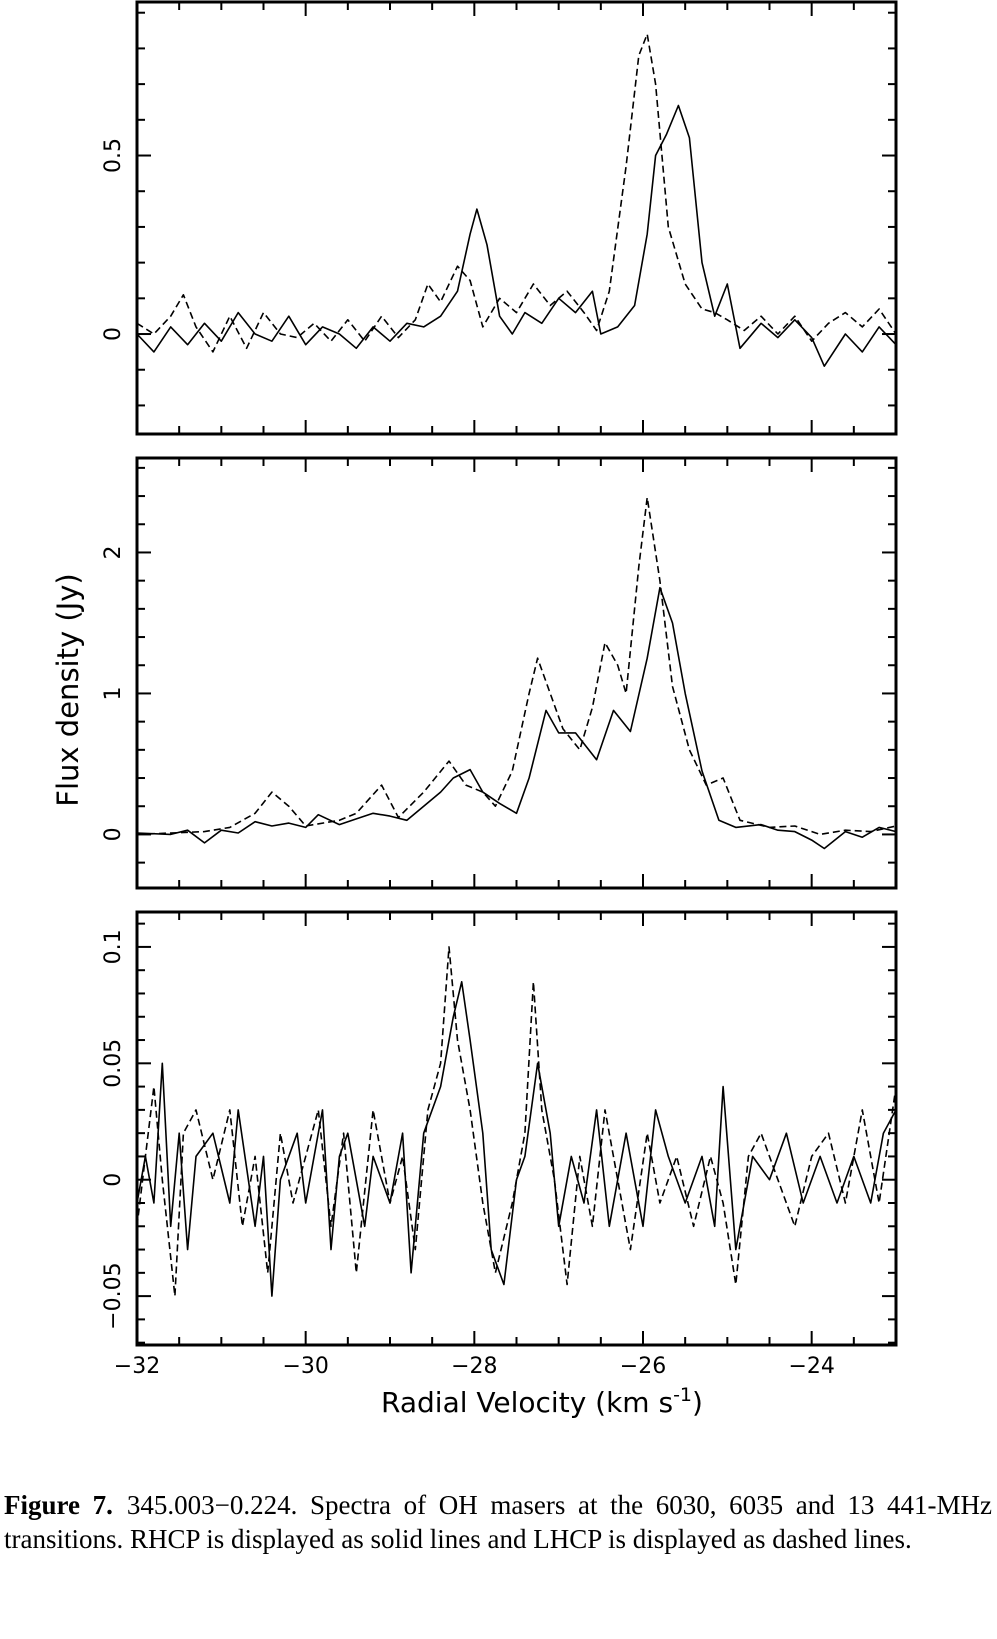  Describe the element at coordinates (58, 1505) in the screenshot. I see `caption-label: Figure 7.` at that location.